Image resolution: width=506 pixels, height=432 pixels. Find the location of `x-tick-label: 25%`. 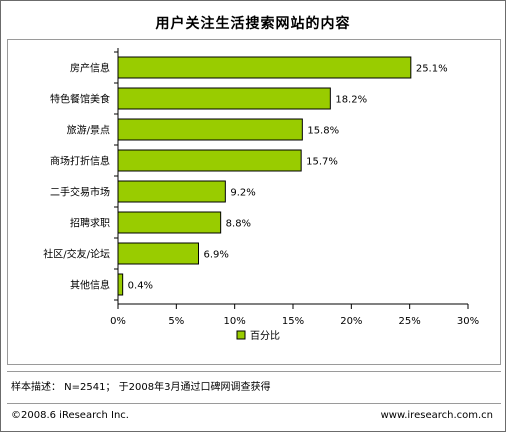

x-tick-label: 25% is located at coordinates (410, 321).